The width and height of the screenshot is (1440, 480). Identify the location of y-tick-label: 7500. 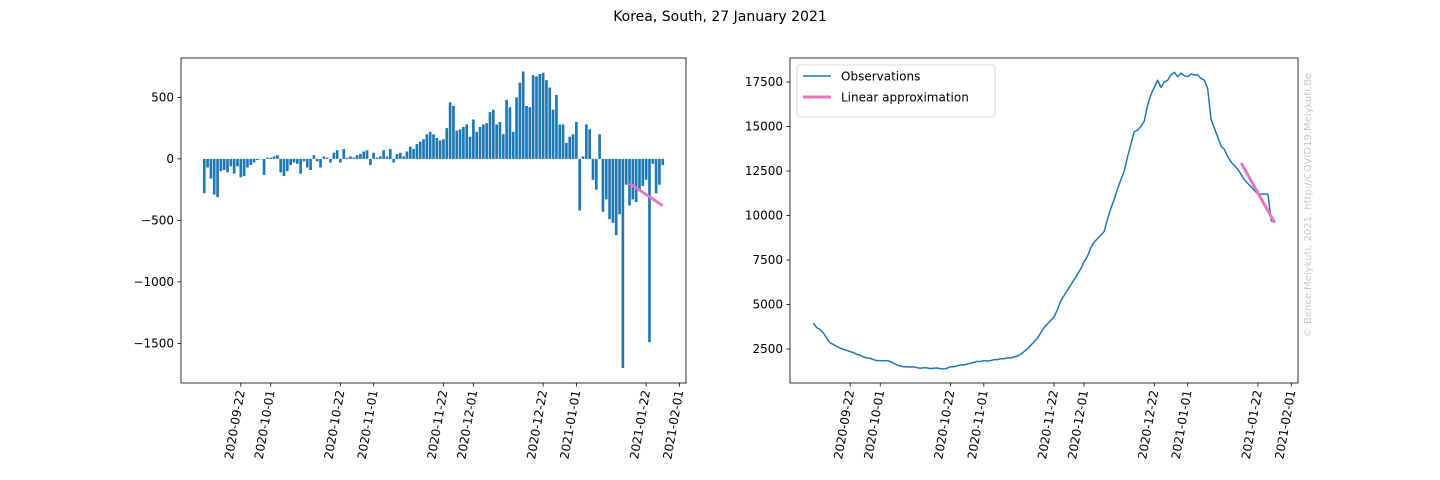
(767, 260).